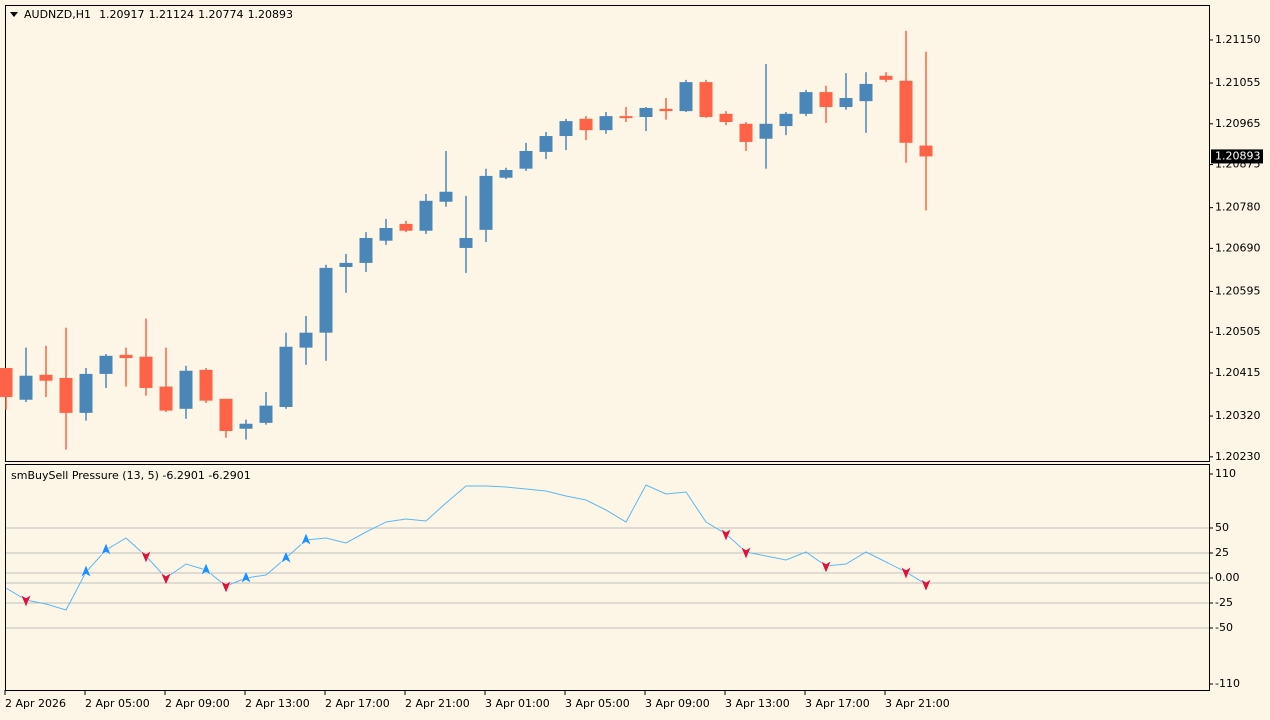 The image size is (1270, 720). I want to click on high-value: 1.21124, so click(172, 14).